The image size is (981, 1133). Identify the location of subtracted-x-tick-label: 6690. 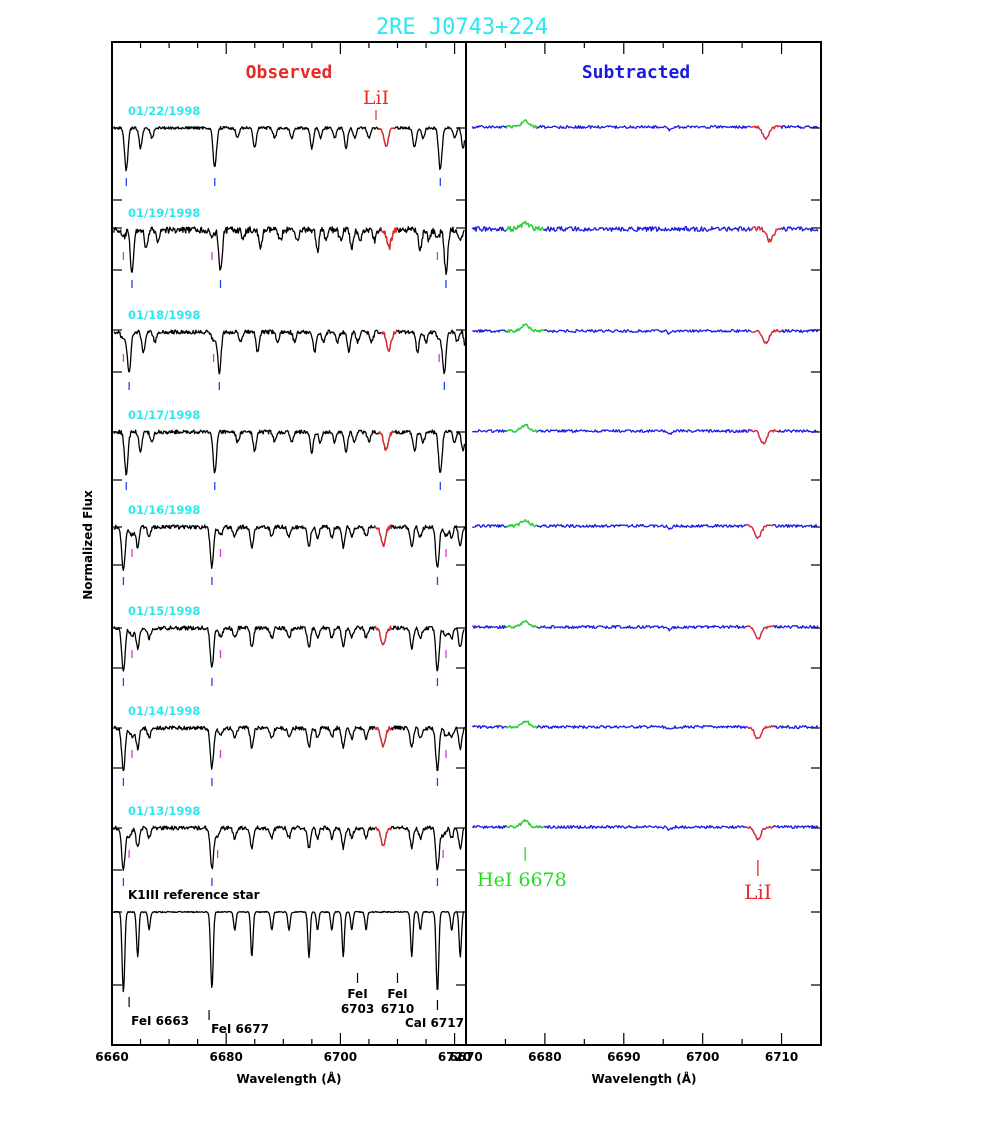
(623, 1057).